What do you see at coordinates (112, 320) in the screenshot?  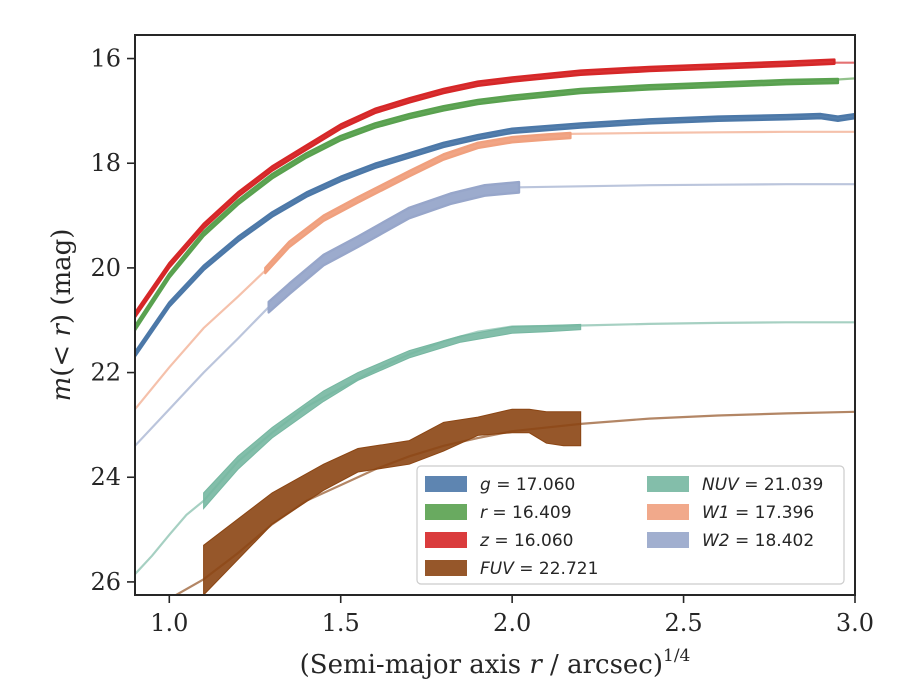 I see `y-axis: 16 18 20 22 24 26` at bounding box center [112, 320].